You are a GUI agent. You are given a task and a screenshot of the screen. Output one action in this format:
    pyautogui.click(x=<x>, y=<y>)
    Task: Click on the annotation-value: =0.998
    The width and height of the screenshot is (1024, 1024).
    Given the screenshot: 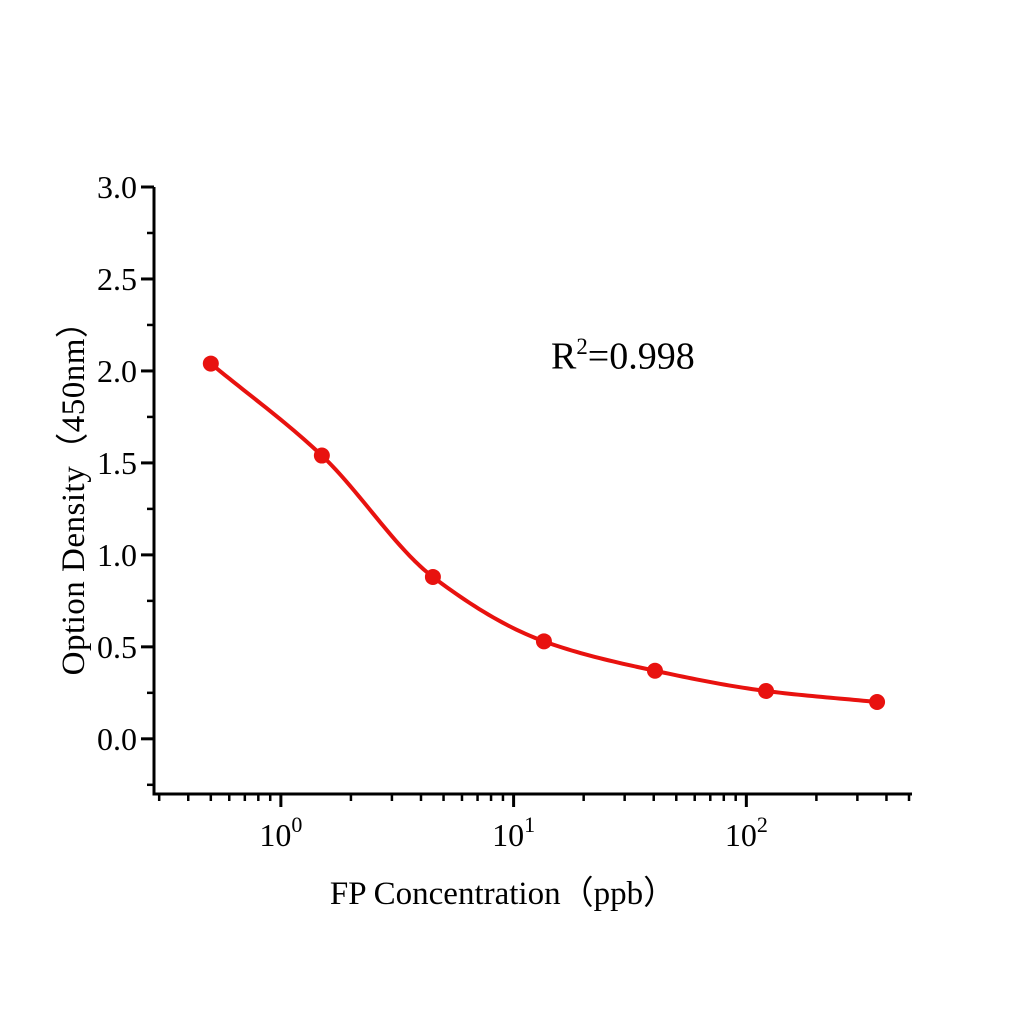 What is the action you would take?
    pyautogui.click(x=641, y=356)
    